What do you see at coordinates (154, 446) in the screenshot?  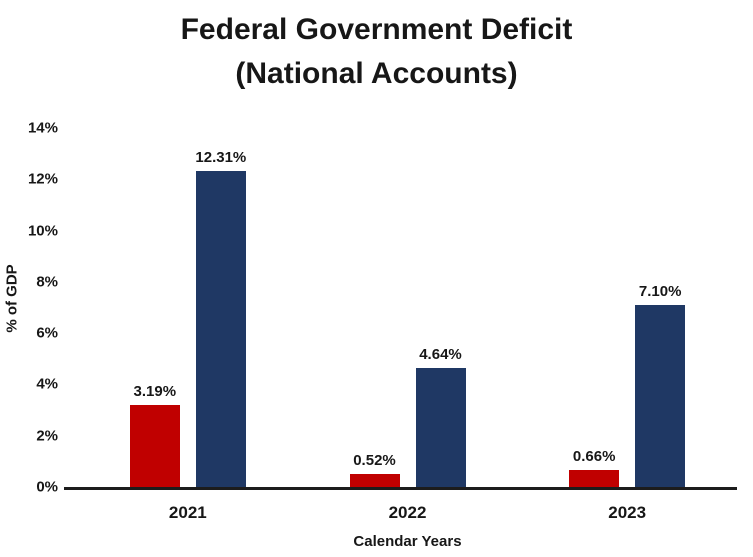 I see `deficit-red-series-bar-2021` at bounding box center [154, 446].